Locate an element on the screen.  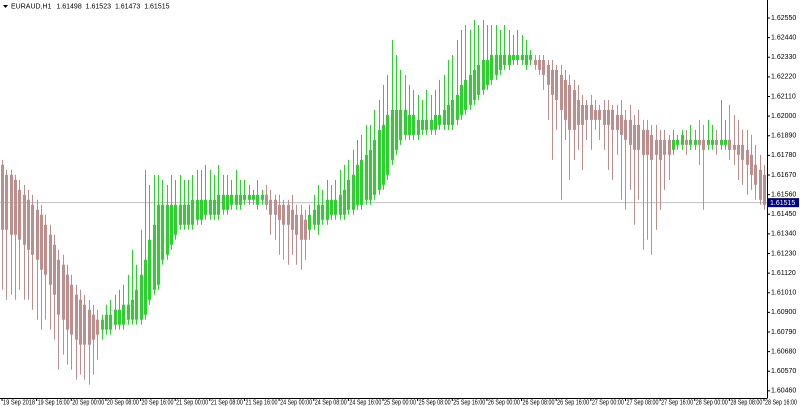
y-tick-label: 1.60790 is located at coordinates (783, 332).